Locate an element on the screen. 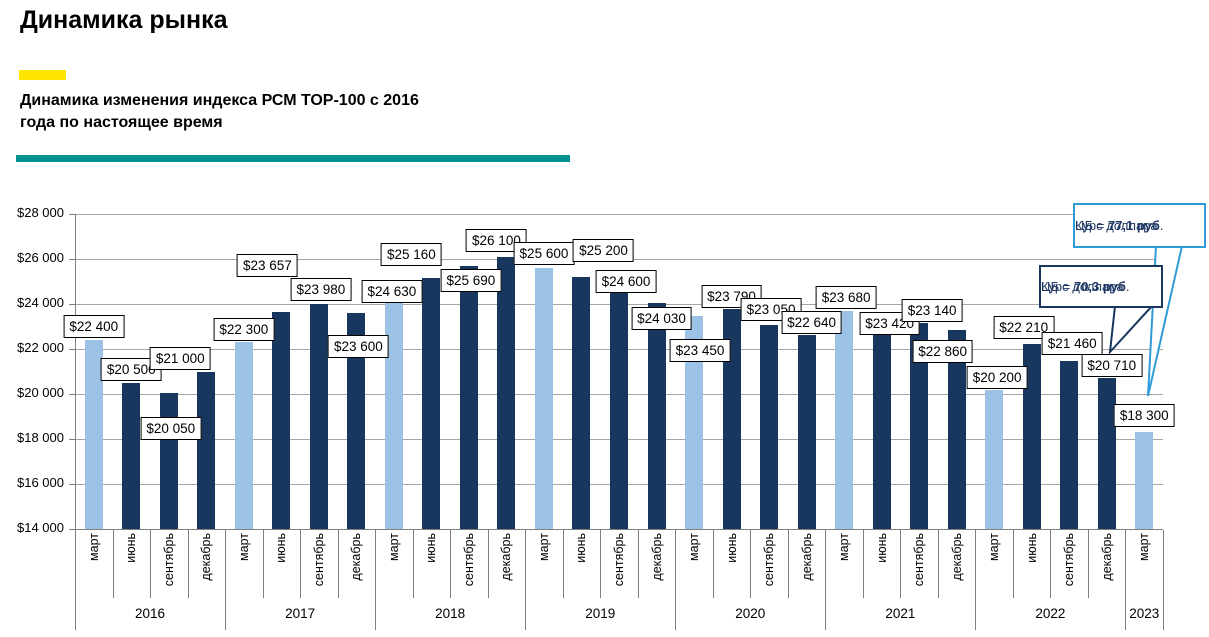 Image resolution: width=1209 pixels, height=637 pixels. bar-value-label: $20 200 is located at coordinates (997, 377).